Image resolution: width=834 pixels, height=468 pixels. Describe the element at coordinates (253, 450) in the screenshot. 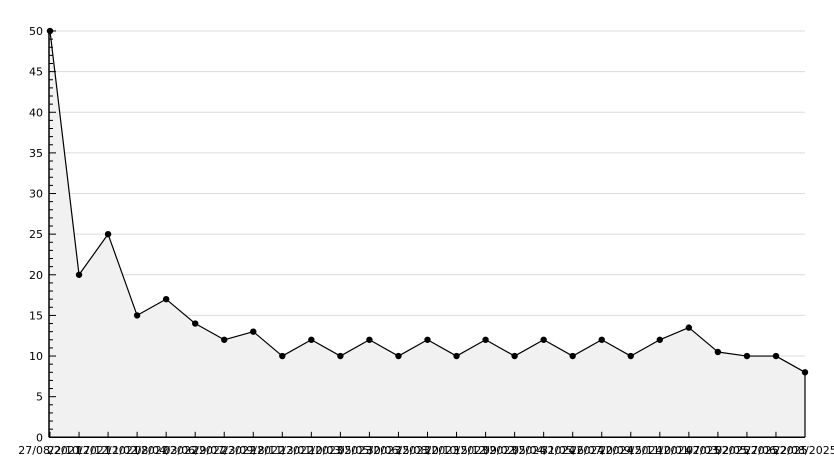

I see `x-tick-label: 23/09/2022` at that location.